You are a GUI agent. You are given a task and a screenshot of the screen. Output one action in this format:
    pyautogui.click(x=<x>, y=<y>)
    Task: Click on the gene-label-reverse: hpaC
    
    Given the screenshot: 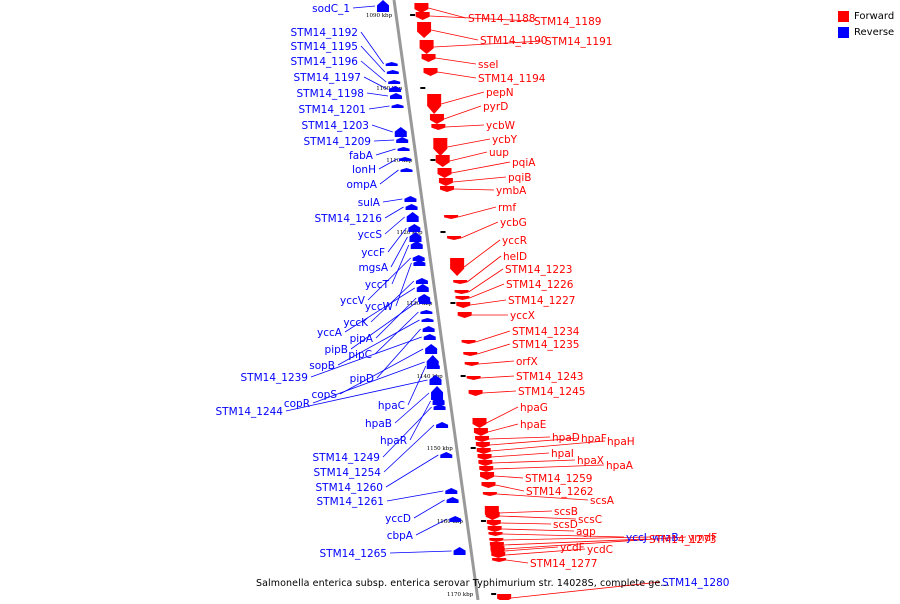 What is the action you would take?
    pyautogui.click(x=391, y=406)
    